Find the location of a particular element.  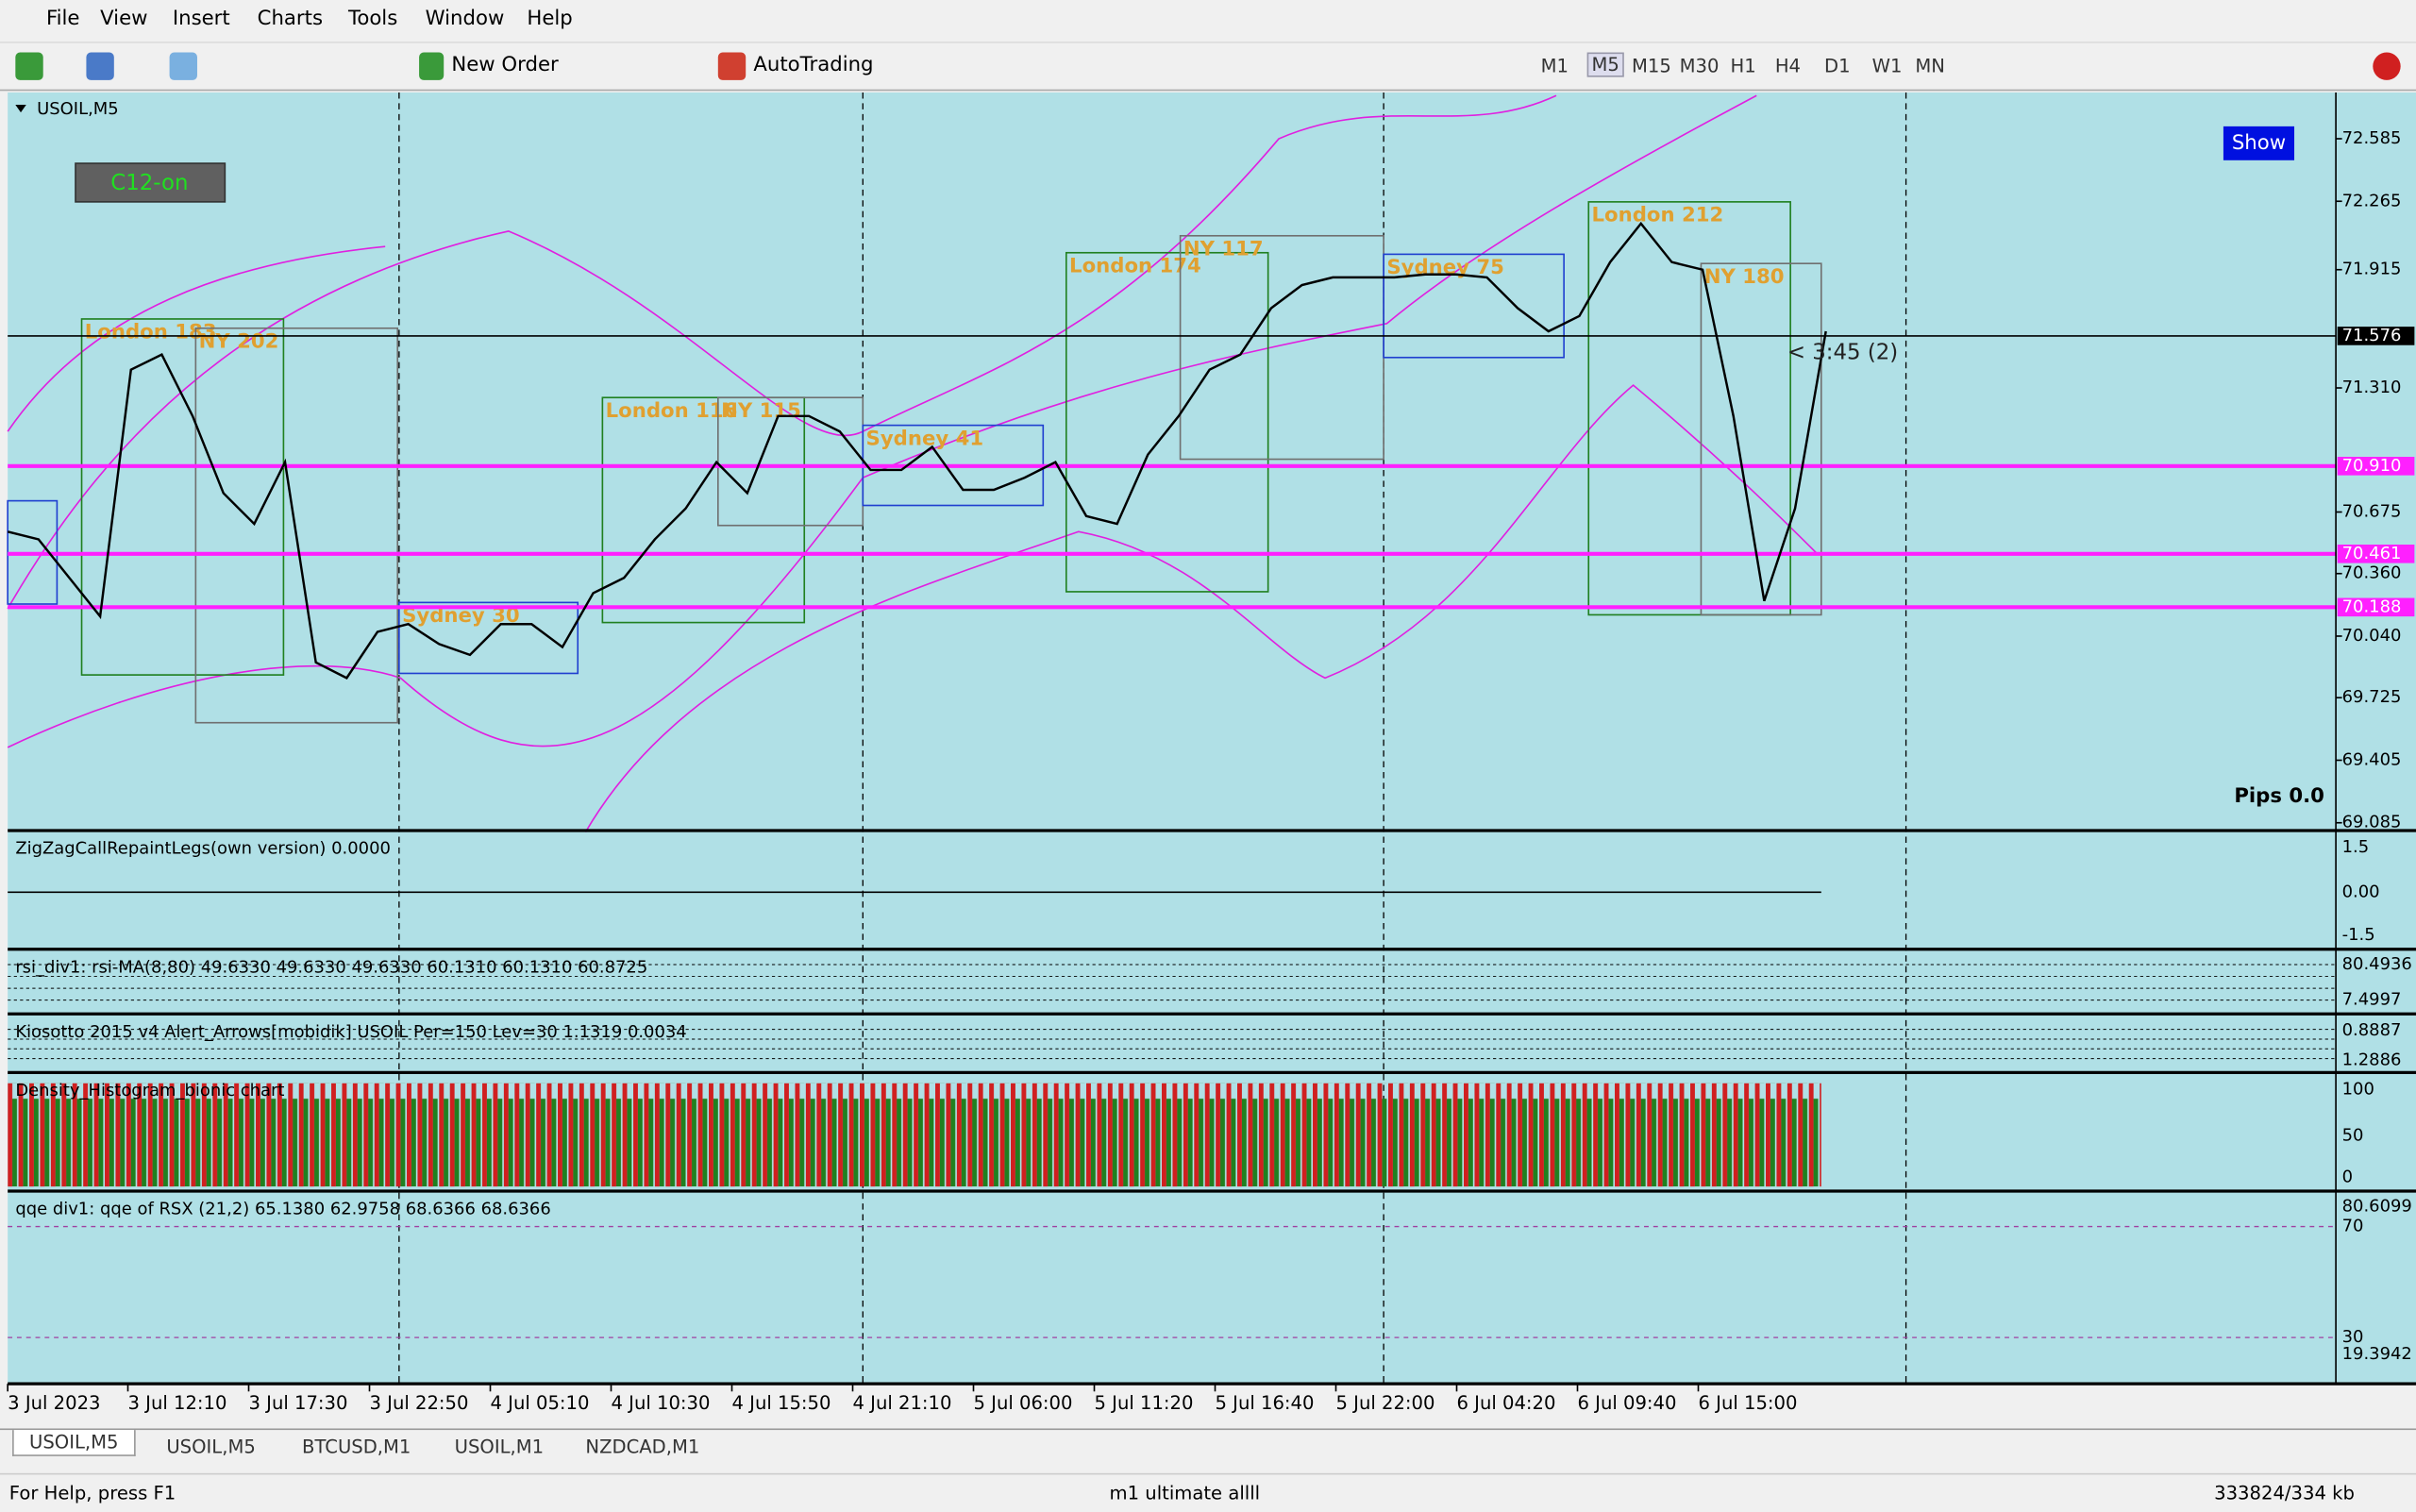

axis-background is located at coordinates (2376, 738).